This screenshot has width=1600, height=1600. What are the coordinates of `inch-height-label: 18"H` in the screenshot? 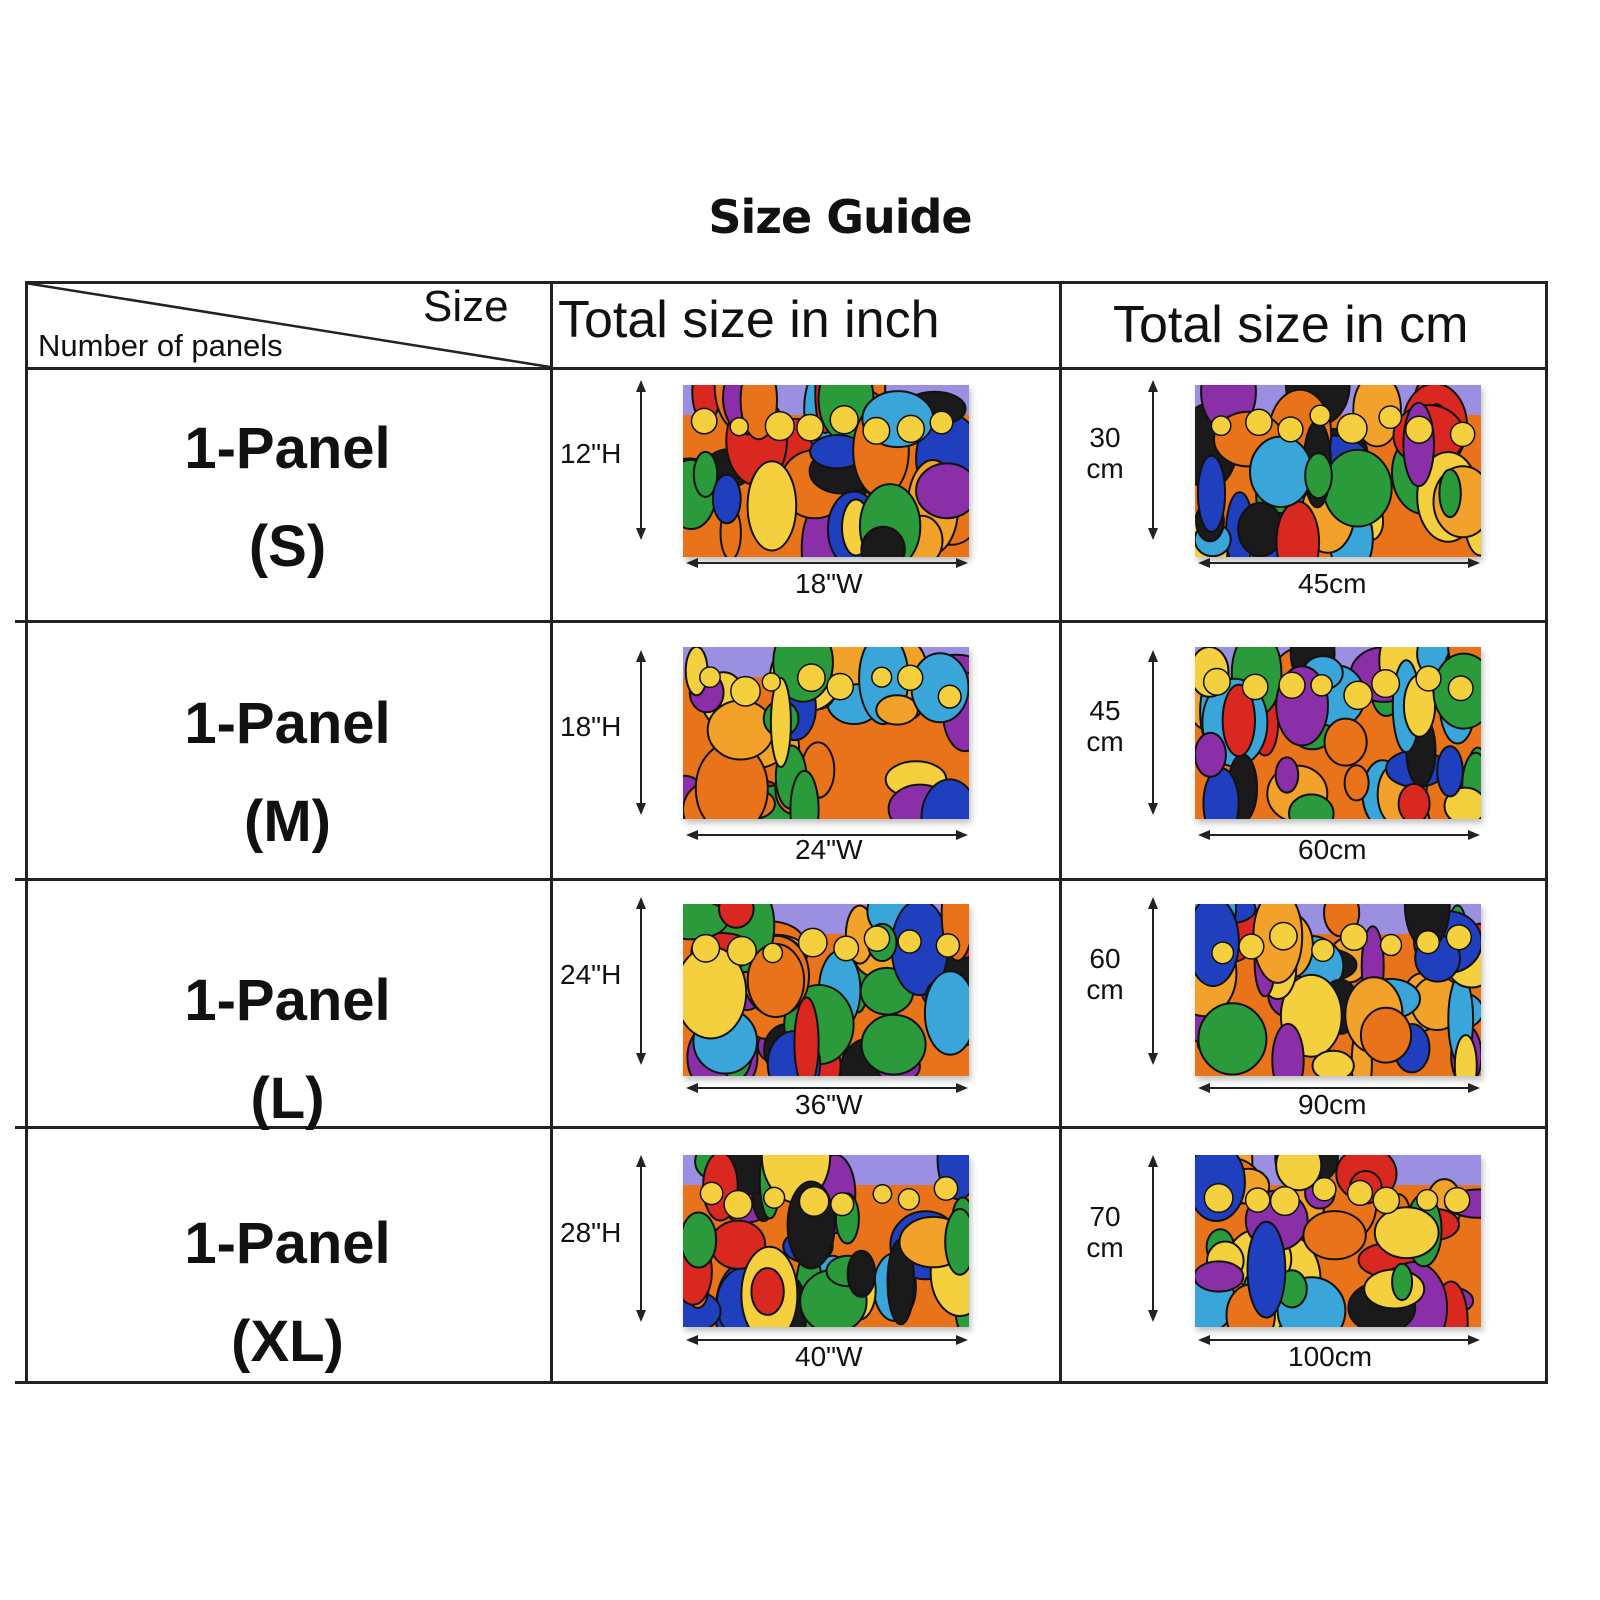 It's located at (591, 726).